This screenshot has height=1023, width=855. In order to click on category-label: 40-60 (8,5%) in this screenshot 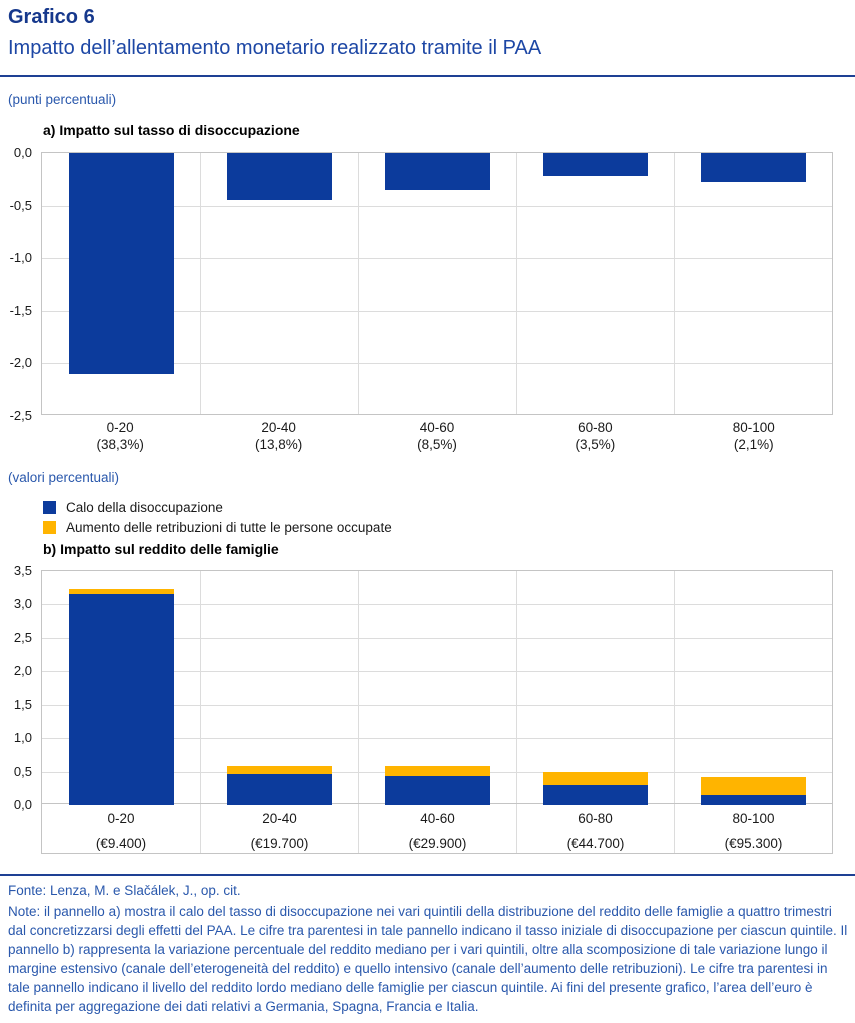, I will do `click(437, 436)`.